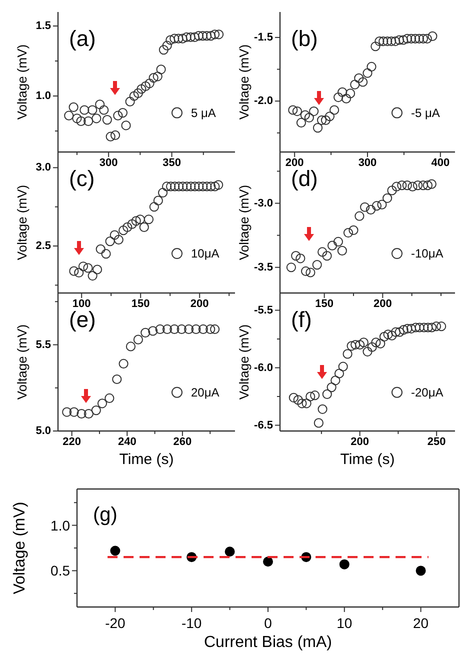 This screenshot has height=653, width=461. I want to click on x-tick-label: 300, so click(108, 163).